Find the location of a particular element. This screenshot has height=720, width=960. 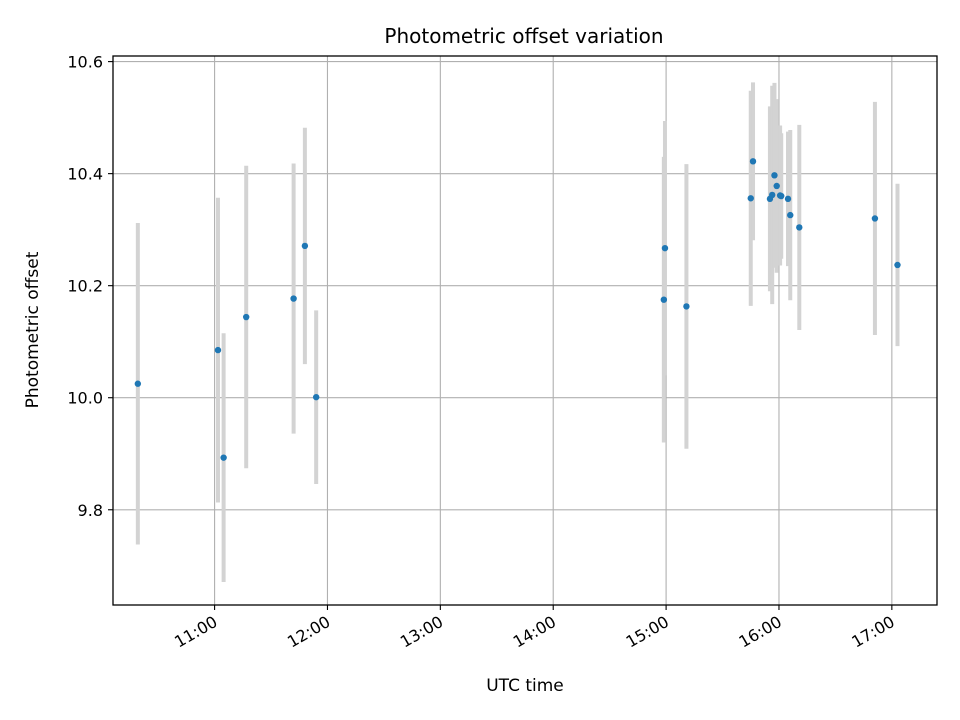

y-tick-label: 10.0 is located at coordinates (85, 398).